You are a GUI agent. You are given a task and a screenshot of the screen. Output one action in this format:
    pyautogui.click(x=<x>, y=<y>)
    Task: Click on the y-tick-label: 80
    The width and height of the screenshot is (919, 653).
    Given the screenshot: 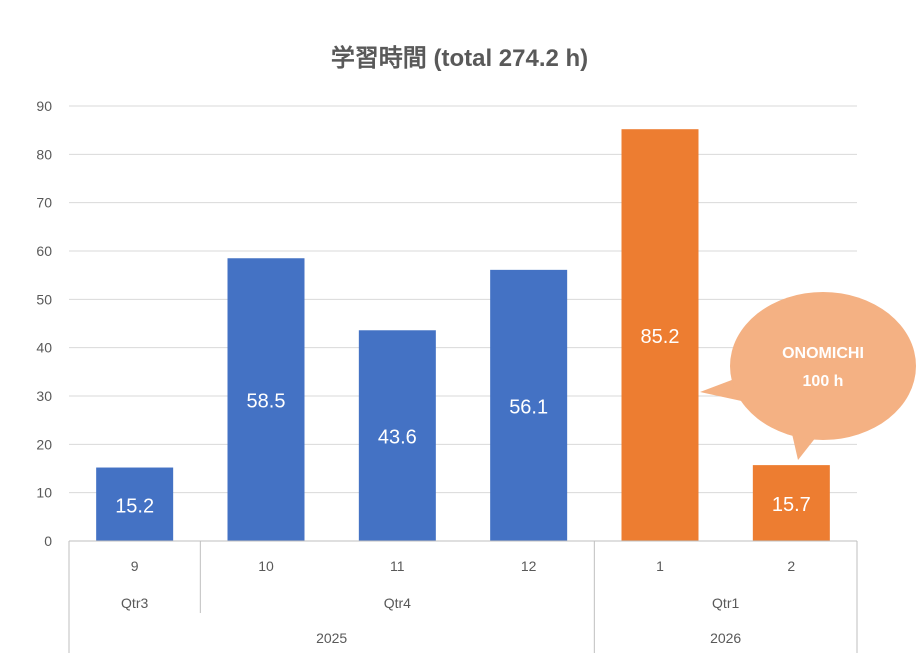 What is the action you would take?
    pyautogui.click(x=44, y=154)
    